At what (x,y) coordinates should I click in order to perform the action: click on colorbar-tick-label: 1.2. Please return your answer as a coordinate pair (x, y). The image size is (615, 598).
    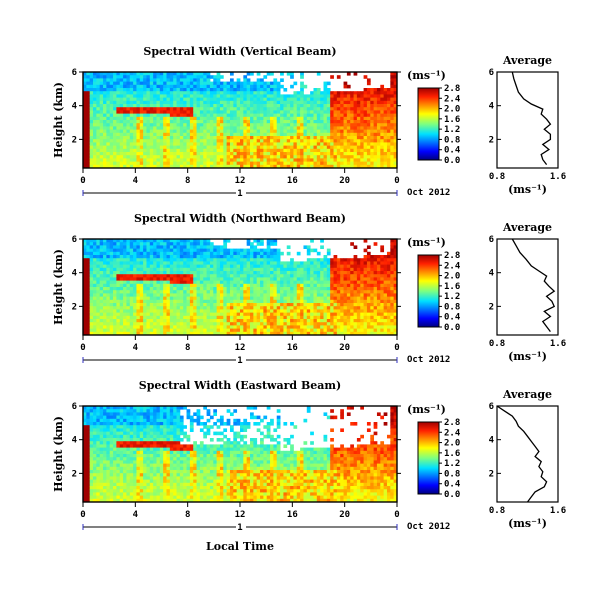
    Looking at the image, I should click on (452, 130).